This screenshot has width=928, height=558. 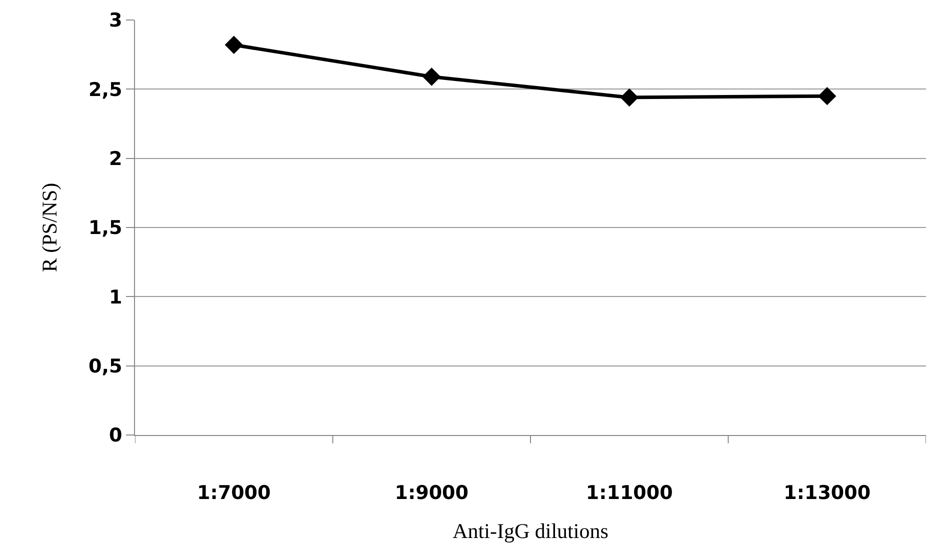 I want to click on y-tick-label: 0, so click(x=115, y=435).